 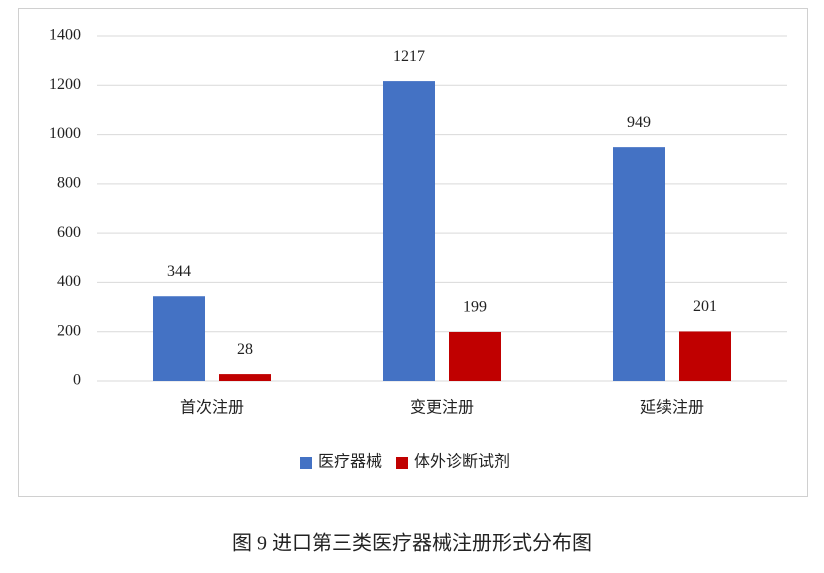 What do you see at coordinates (65, 84) in the screenshot?
I see `y-tick-label: 1200` at bounding box center [65, 84].